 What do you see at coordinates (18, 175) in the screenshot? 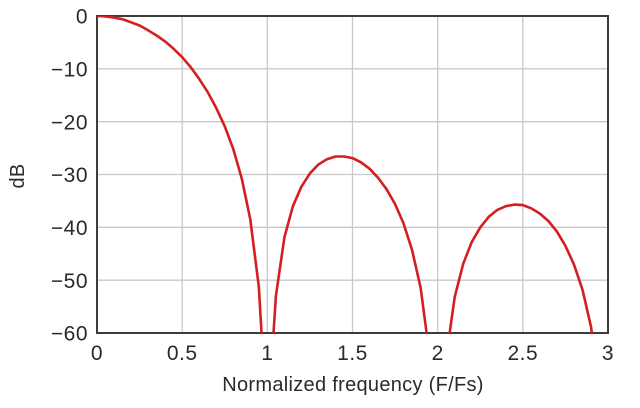
I see `y-axis-title: dB` at bounding box center [18, 175].